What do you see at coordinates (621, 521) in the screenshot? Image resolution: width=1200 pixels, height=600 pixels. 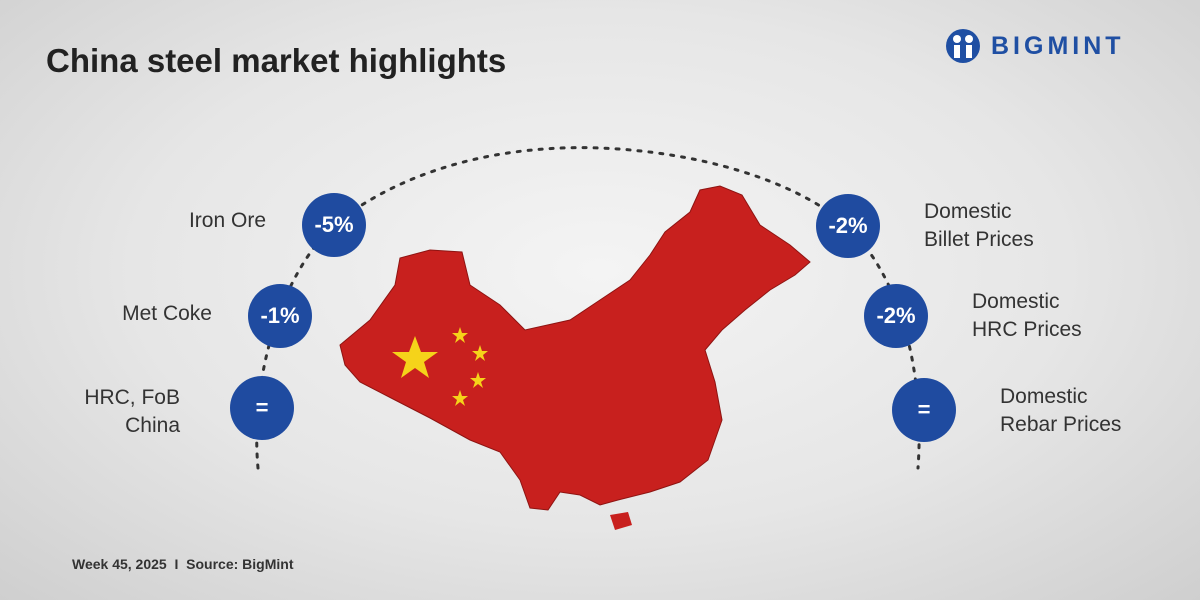 I see `hainan-island` at bounding box center [621, 521].